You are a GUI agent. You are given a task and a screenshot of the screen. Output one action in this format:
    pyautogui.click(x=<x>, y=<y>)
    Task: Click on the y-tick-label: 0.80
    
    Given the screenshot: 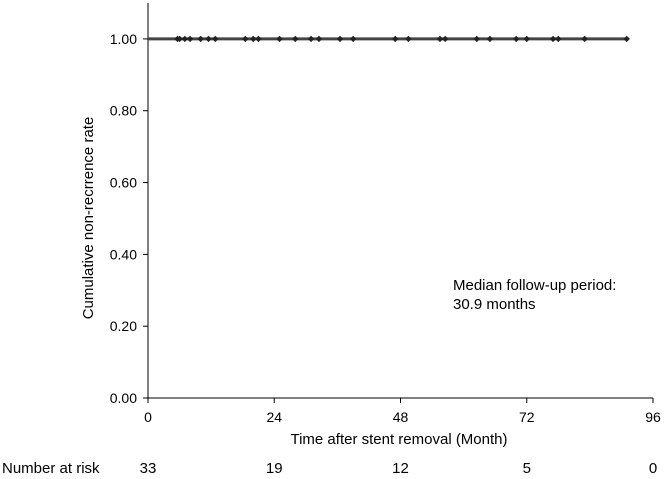 What is the action you would take?
    pyautogui.click(x=123, y=111)
    